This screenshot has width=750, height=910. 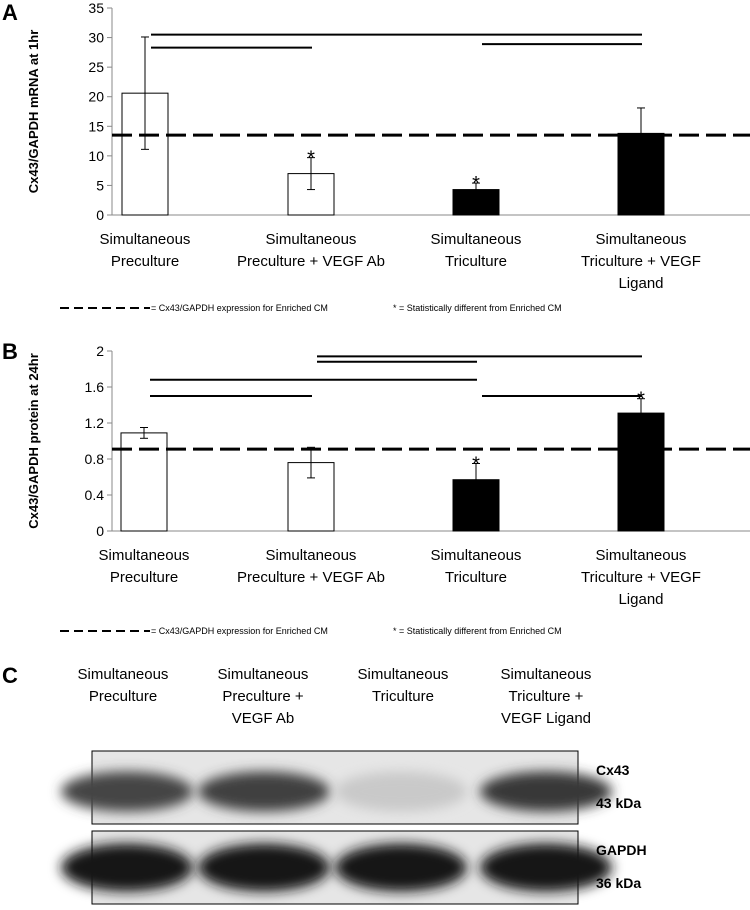 What do you see at coordinates (403, 696) in the screenshot?
I see `blot-lane-label: Triculture` at bounding box center [403, 696].